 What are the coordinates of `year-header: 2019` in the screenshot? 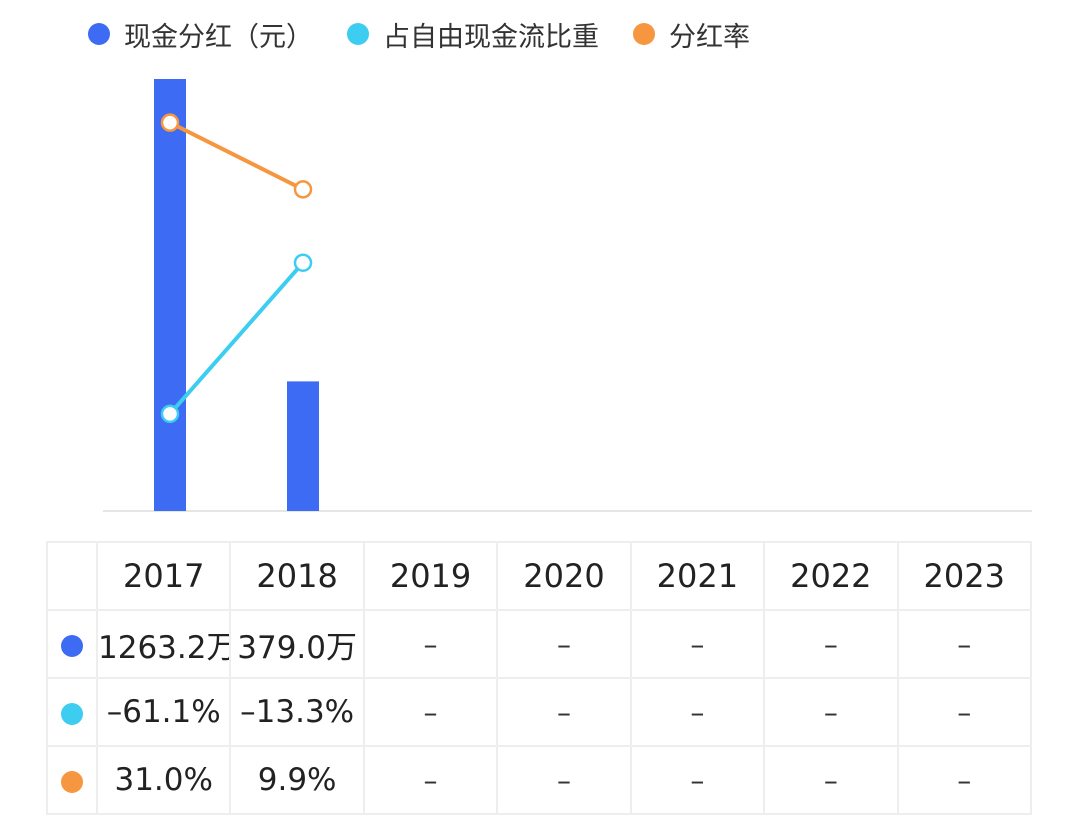 It's located at (430, 576).